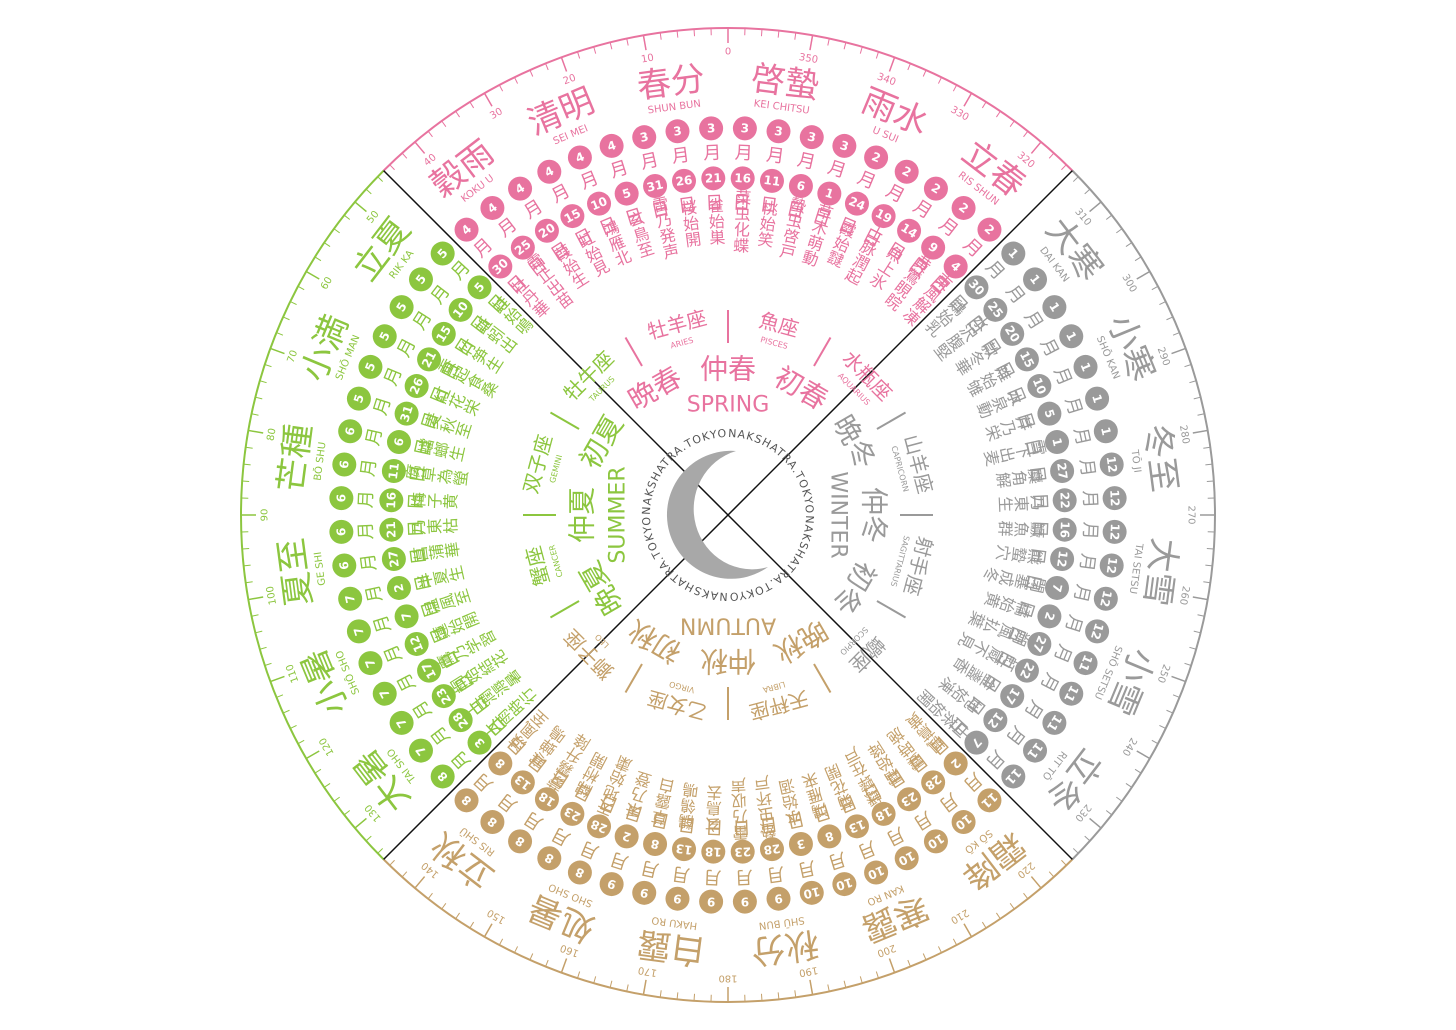  Describe the element at coordinates (437, 476) in the screenshot. I see `ko-name: 腐草為螢` at that location.